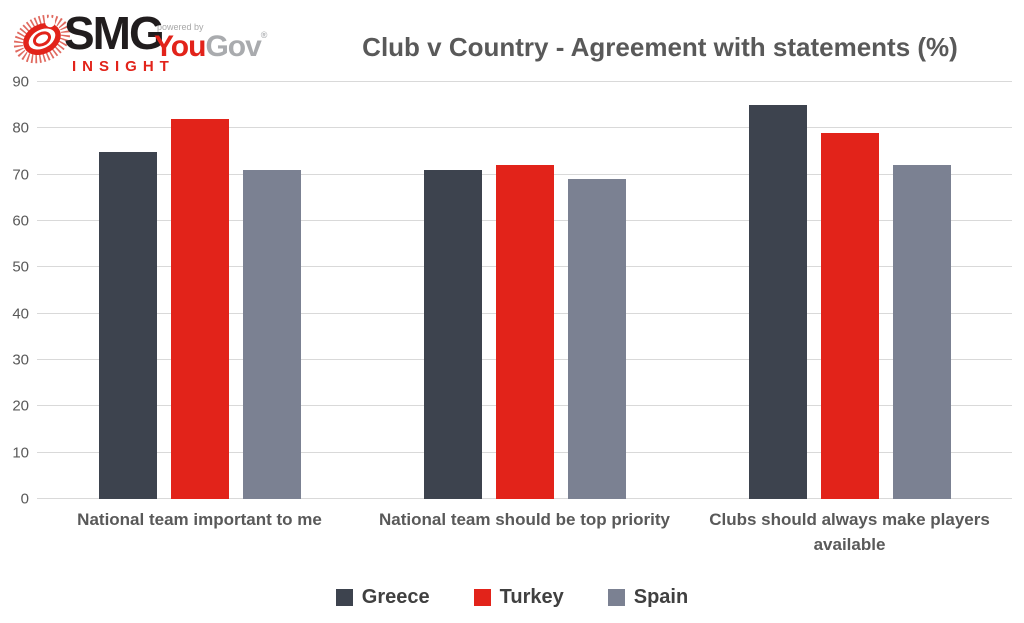 Image resolution: width=1024 pixels, height=623 pixels. I want to click on category-label-2: National team should be top priority, so click(524, 519).